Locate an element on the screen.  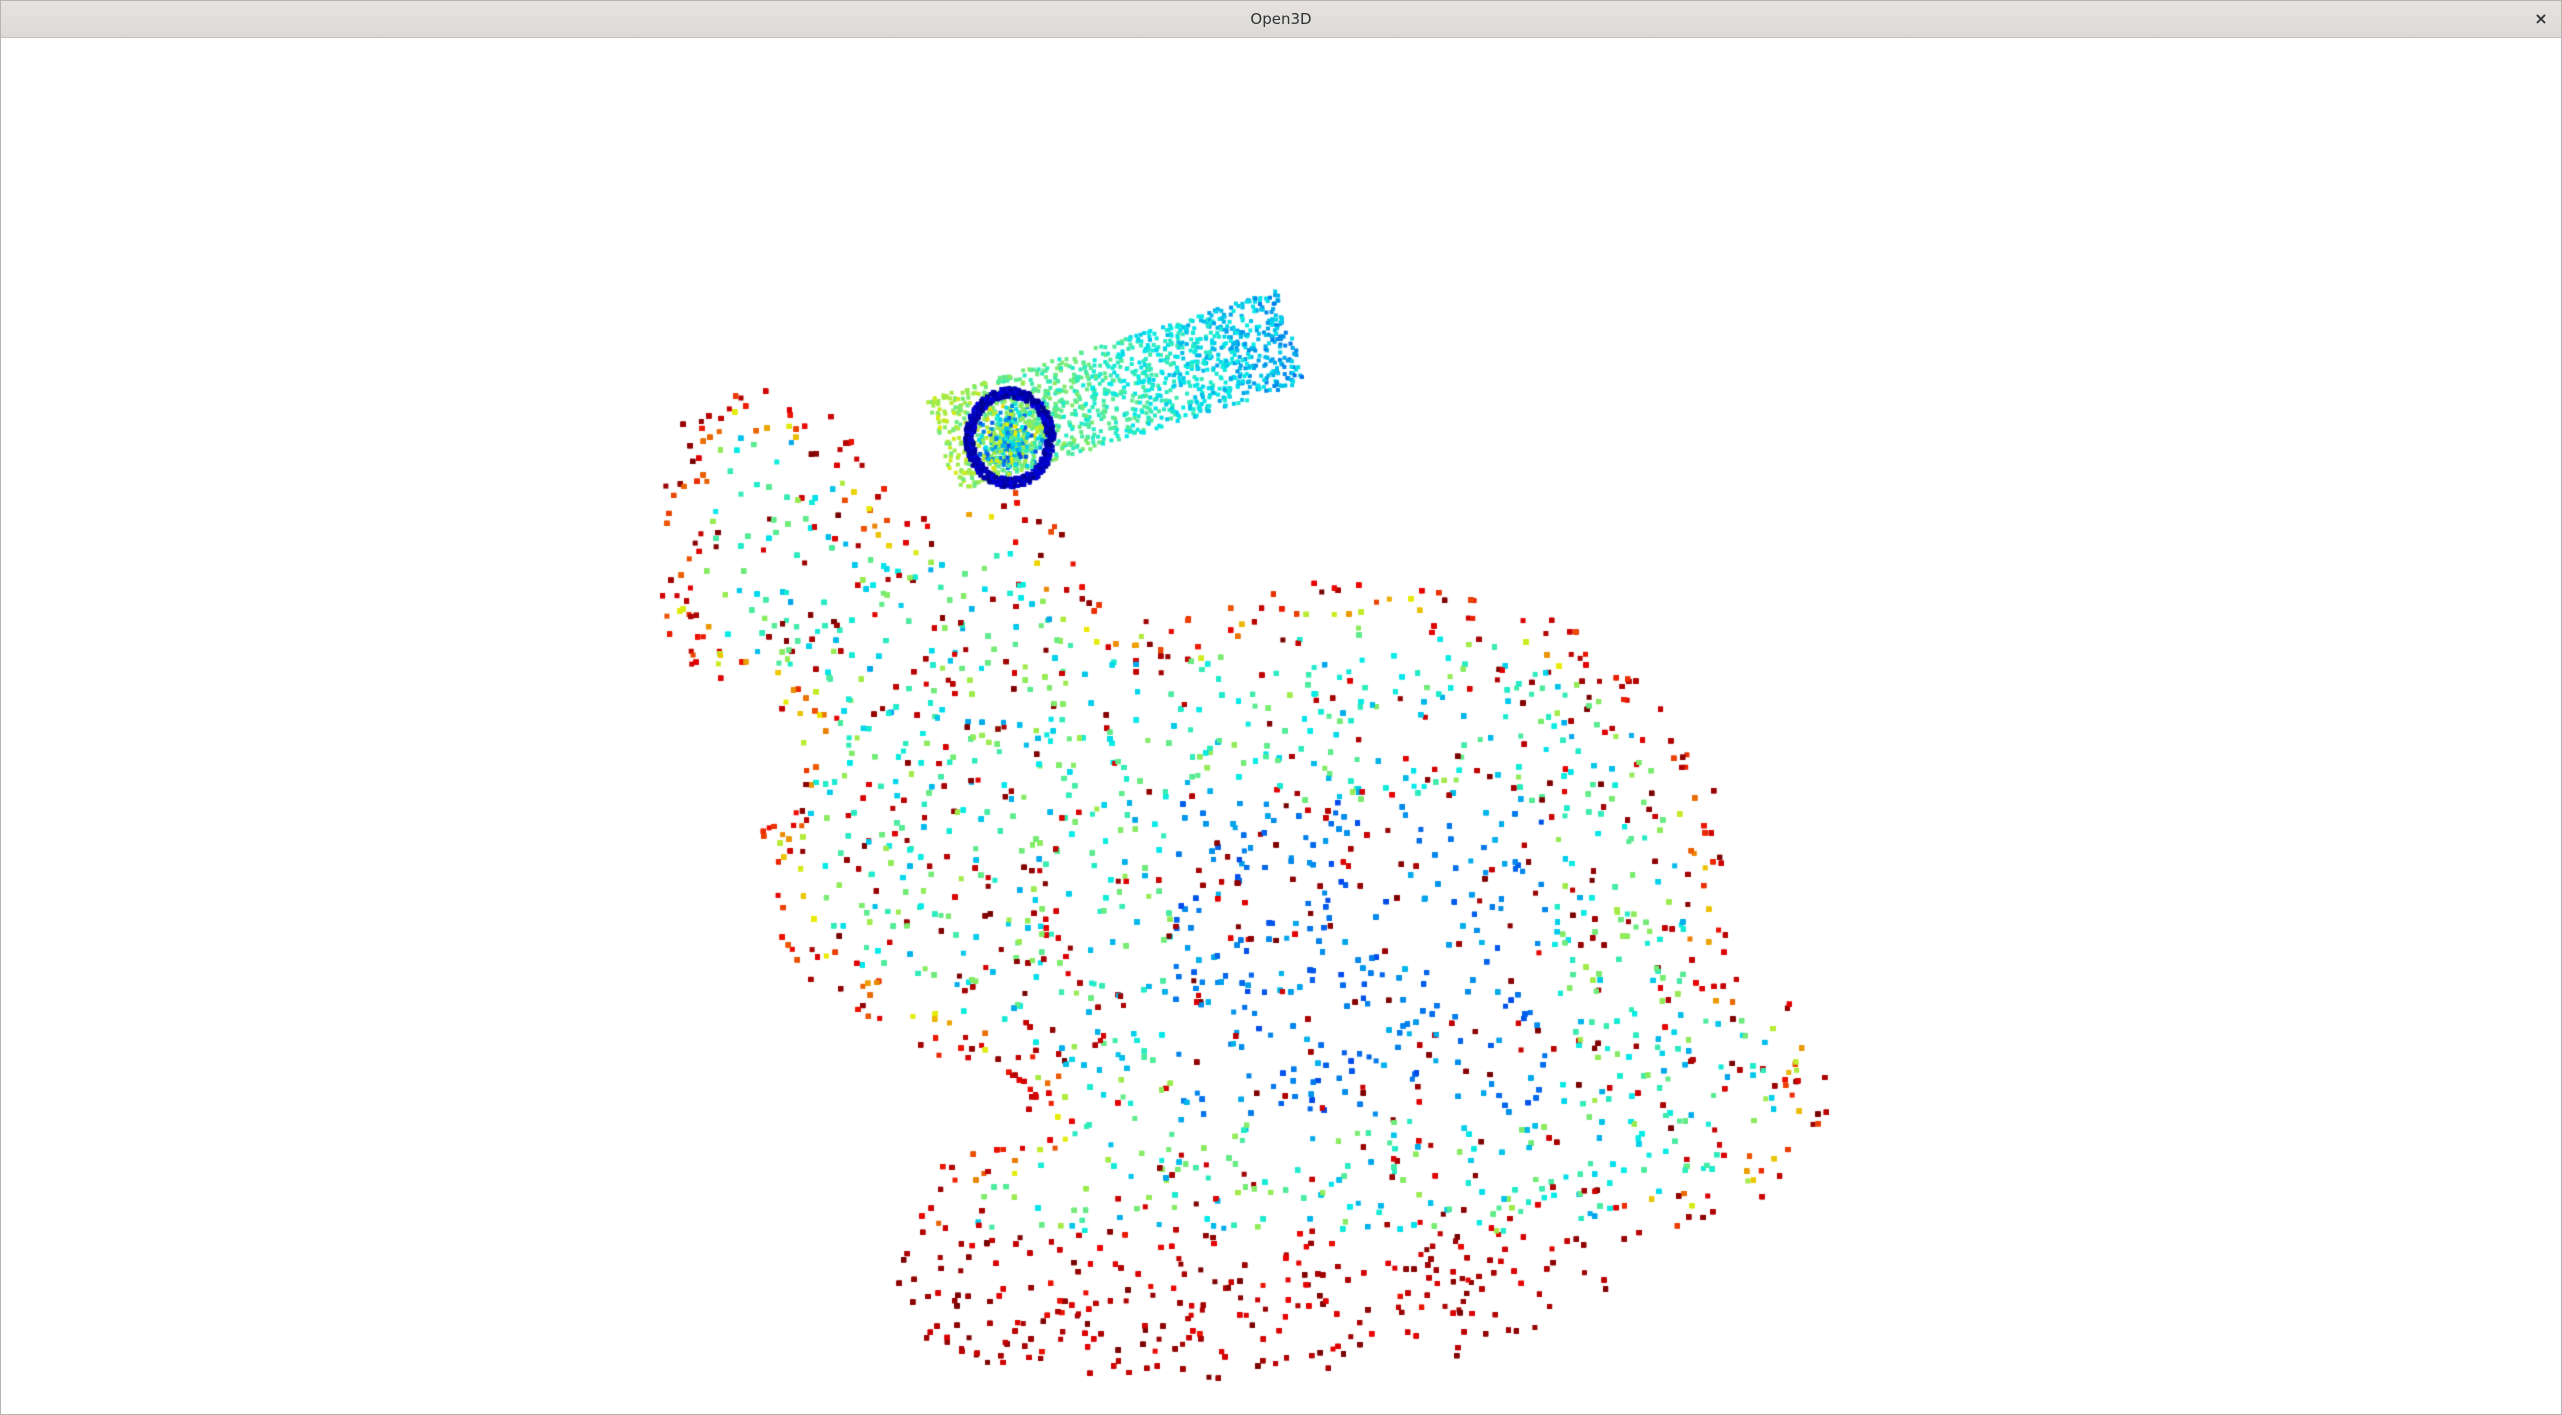
close-icon: × is located at coordinates (2541, 18).